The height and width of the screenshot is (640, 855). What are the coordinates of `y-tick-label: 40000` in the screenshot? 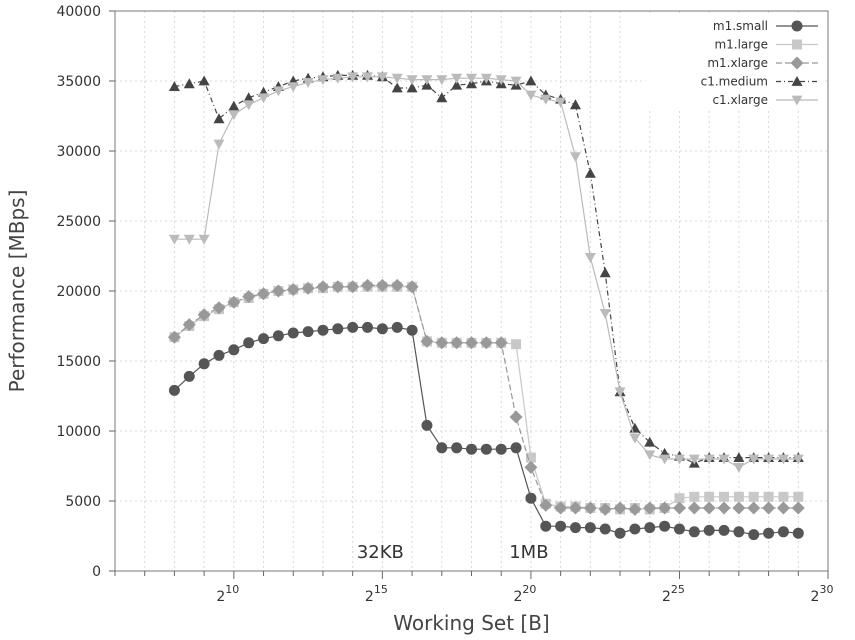 It's located at (78, 12).